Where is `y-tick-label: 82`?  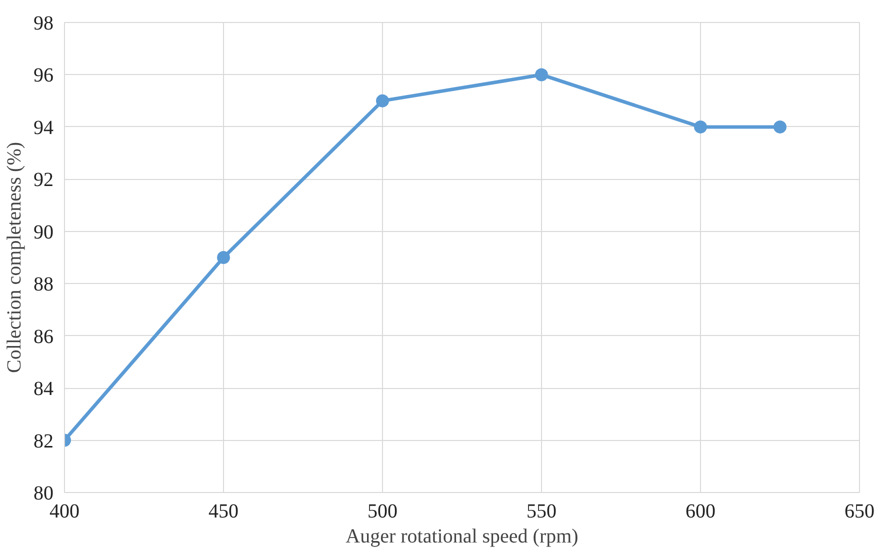
y-tick-label: 82 is located at coordinates (44, 441).